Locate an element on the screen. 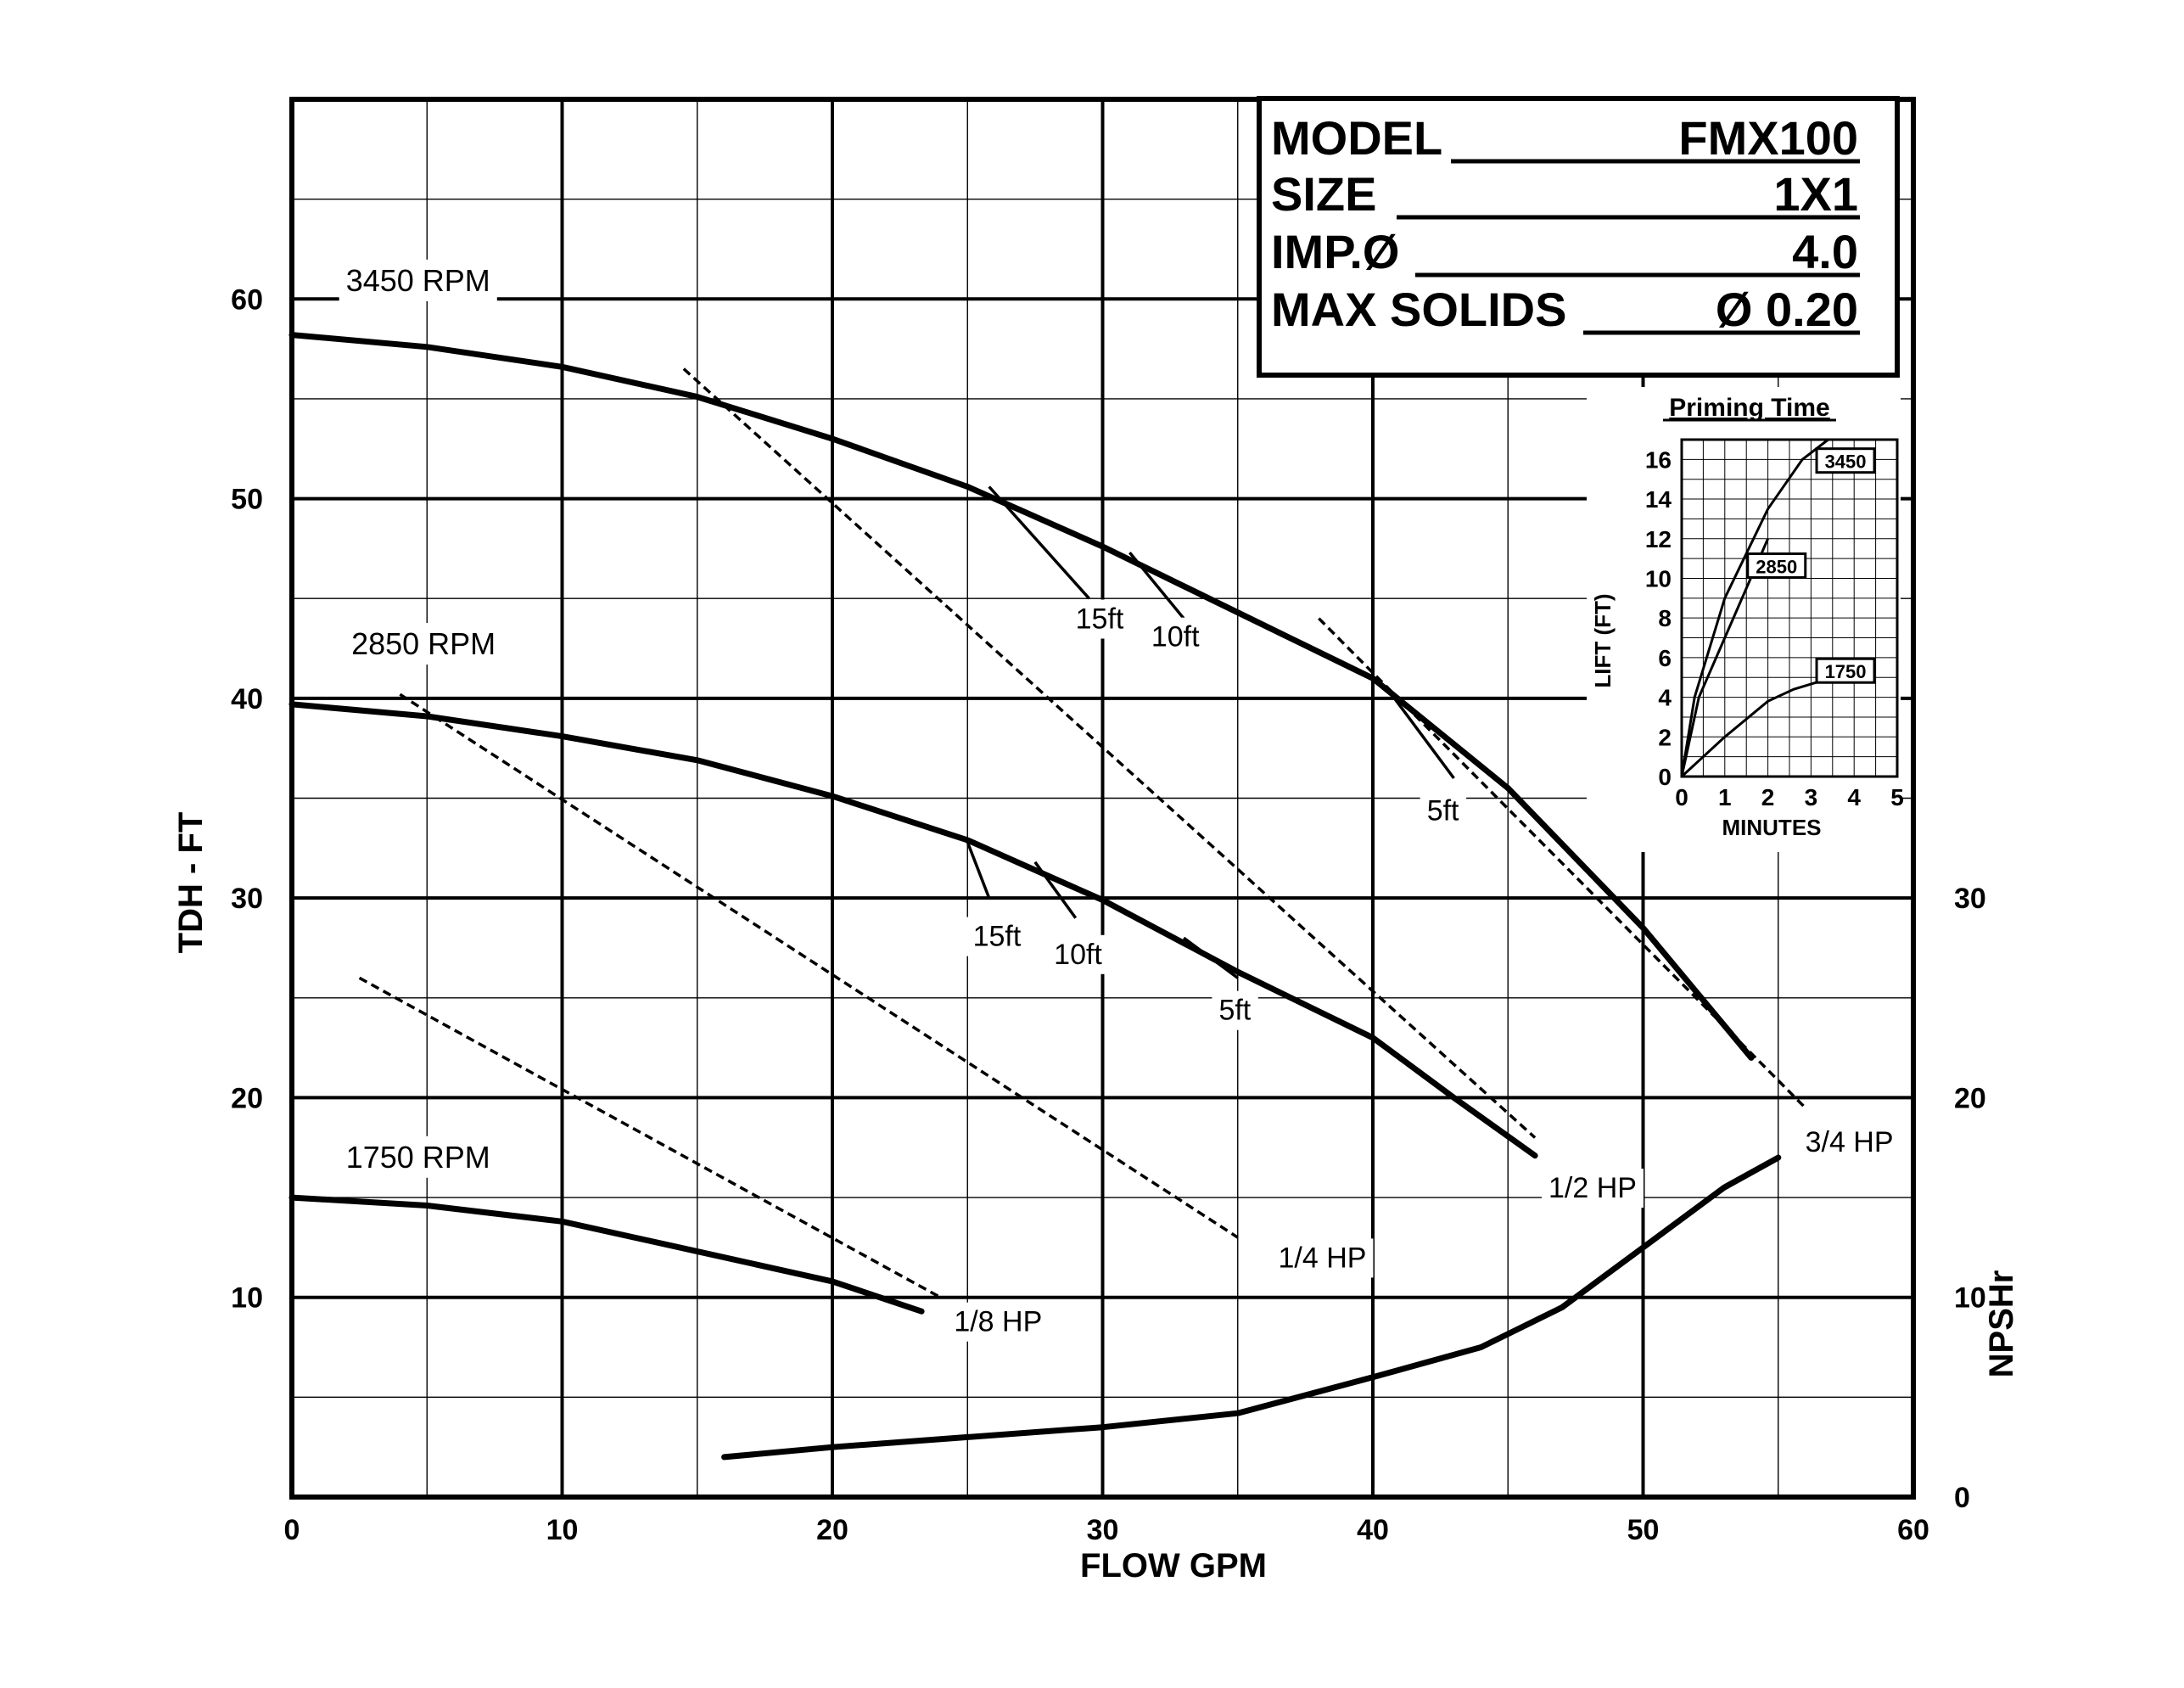  y-tick-label: 40 is located at coordinates (247, 699).